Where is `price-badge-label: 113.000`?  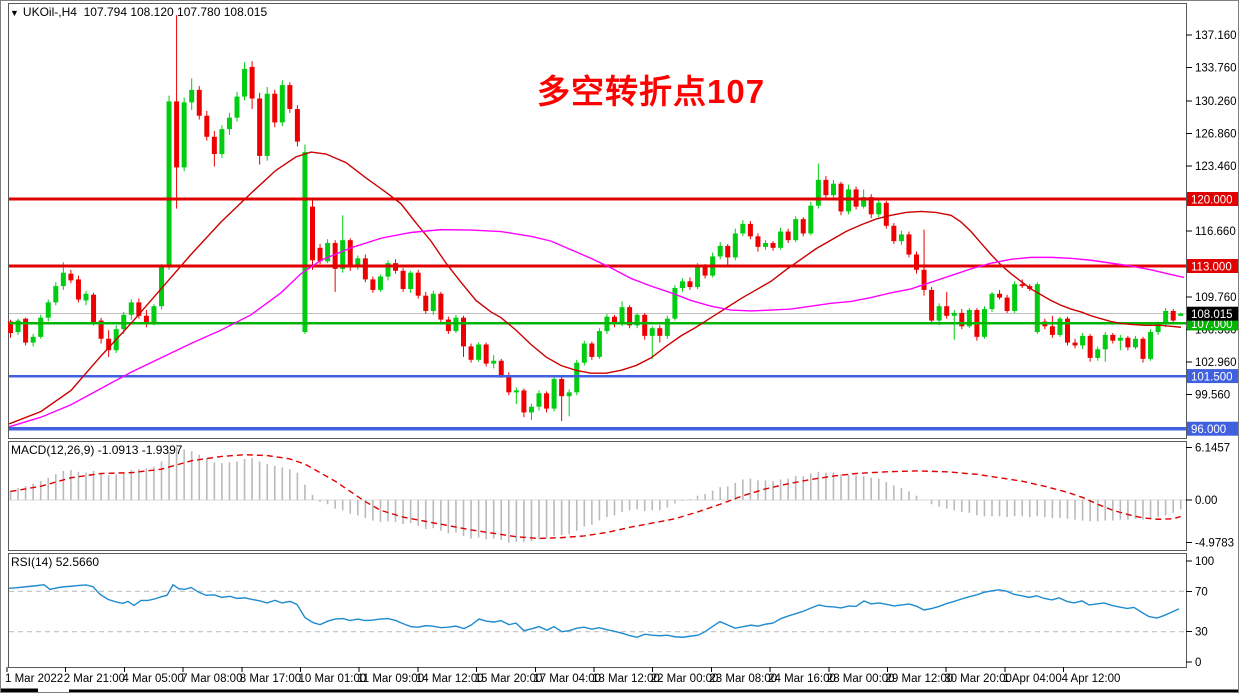 price-badge-label: 113.000 is located at coordinates (1211, 267).